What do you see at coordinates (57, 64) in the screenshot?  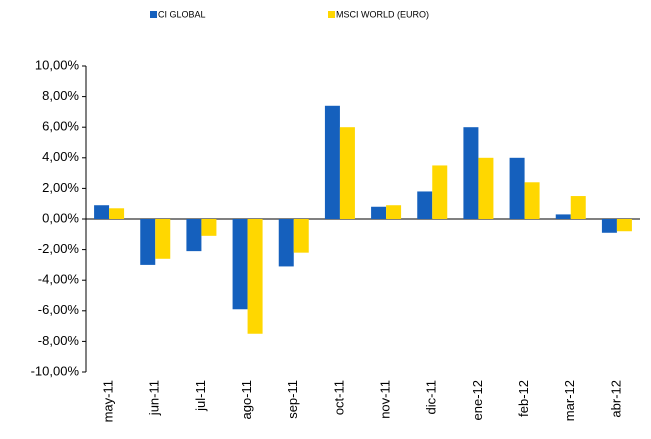 I see `y-tick-label: 10,00%` at bounding box center [57, 64].